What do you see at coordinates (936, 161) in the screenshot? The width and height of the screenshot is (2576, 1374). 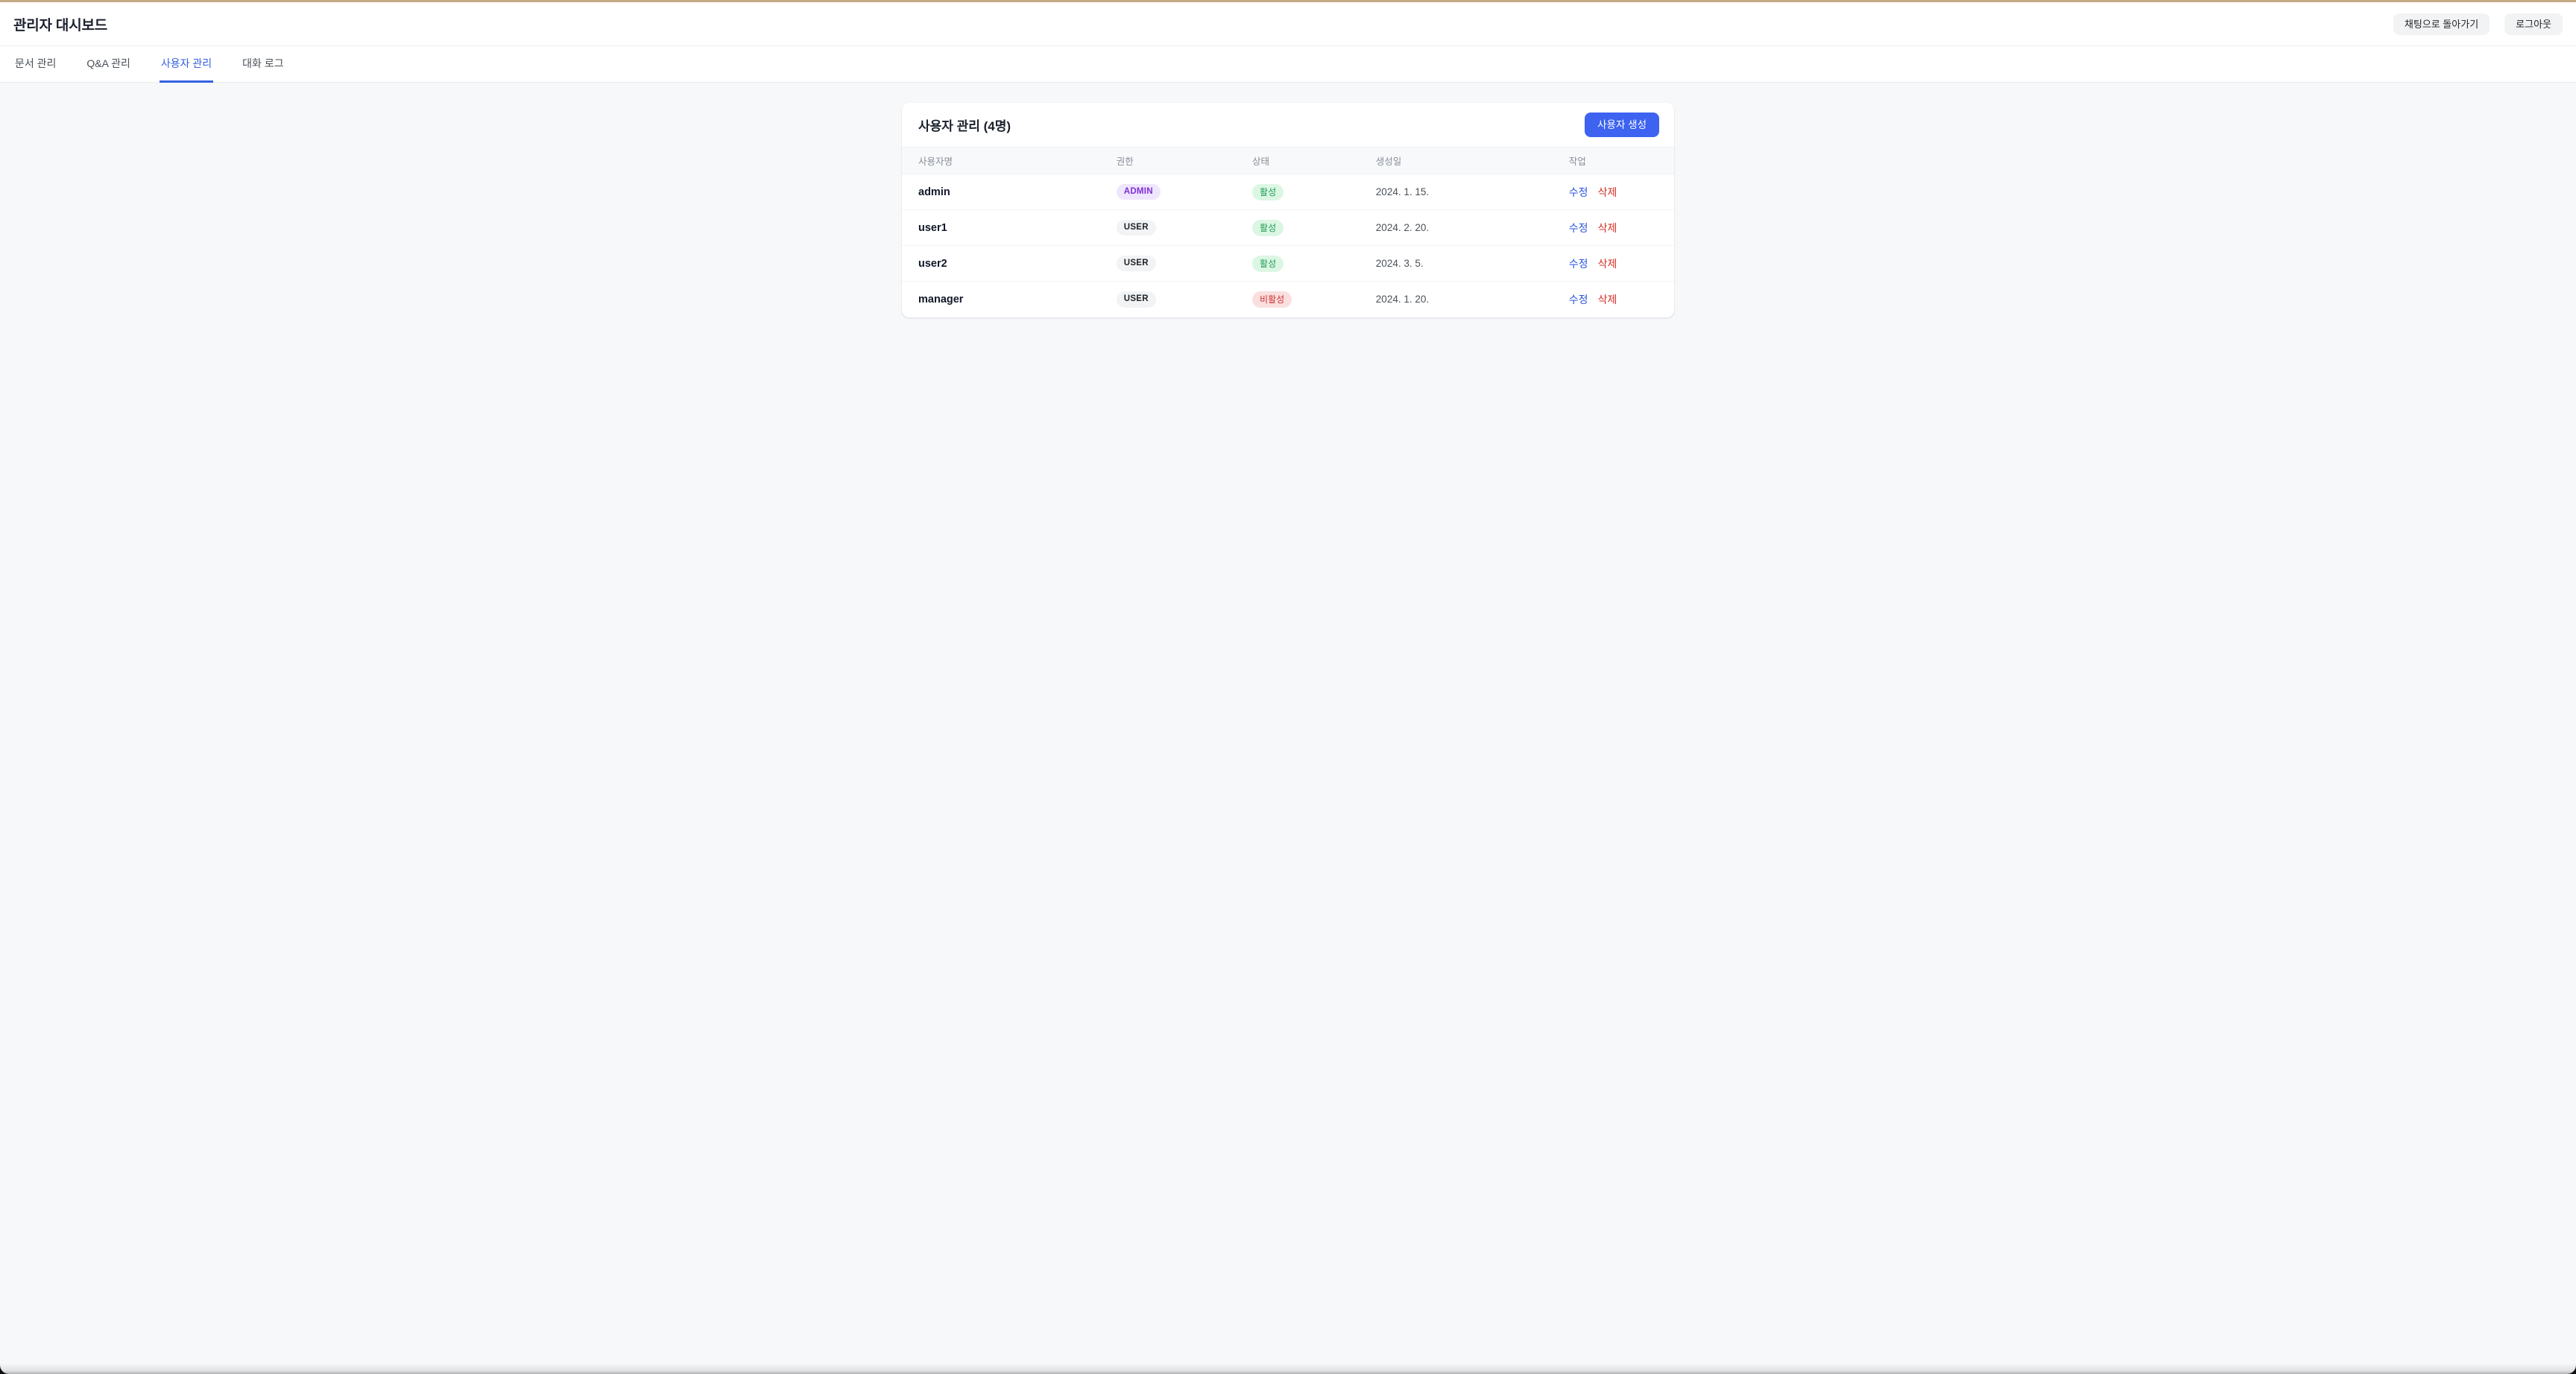 I see `column-header-username: 사용자명` at bounding box center [936, 161].